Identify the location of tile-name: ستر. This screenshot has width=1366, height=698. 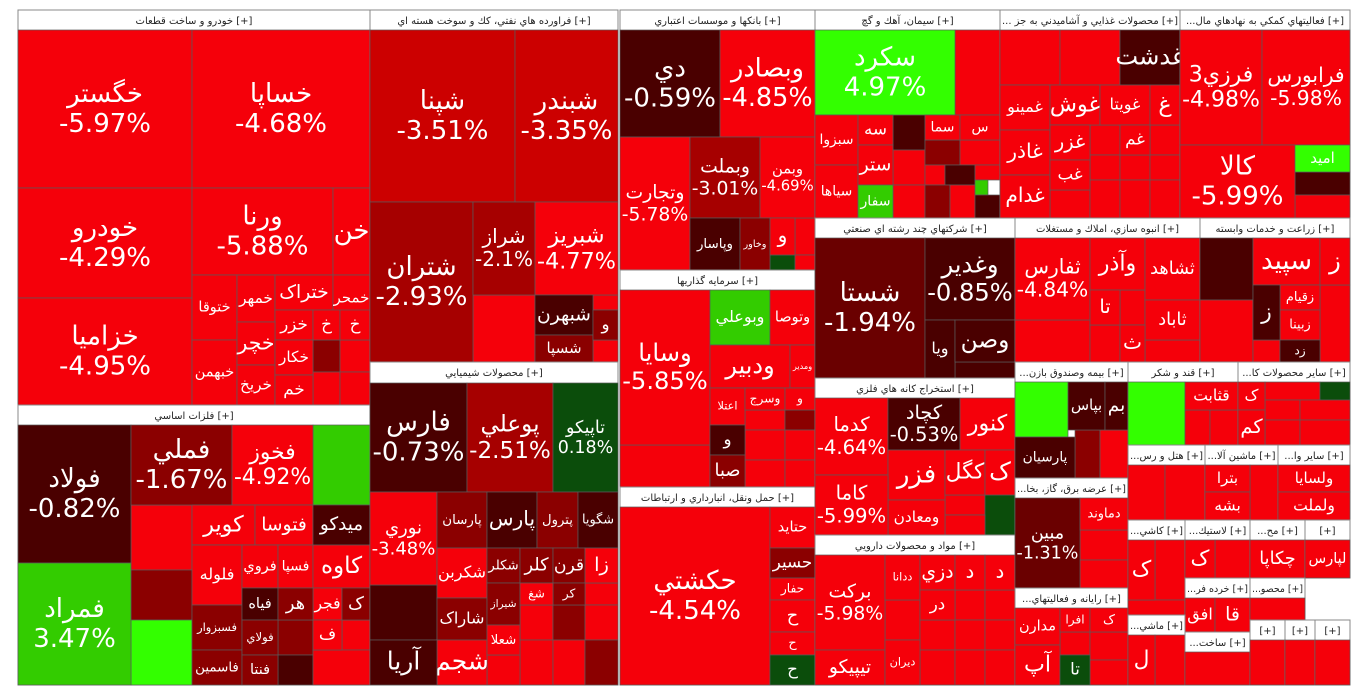
(875, 165).